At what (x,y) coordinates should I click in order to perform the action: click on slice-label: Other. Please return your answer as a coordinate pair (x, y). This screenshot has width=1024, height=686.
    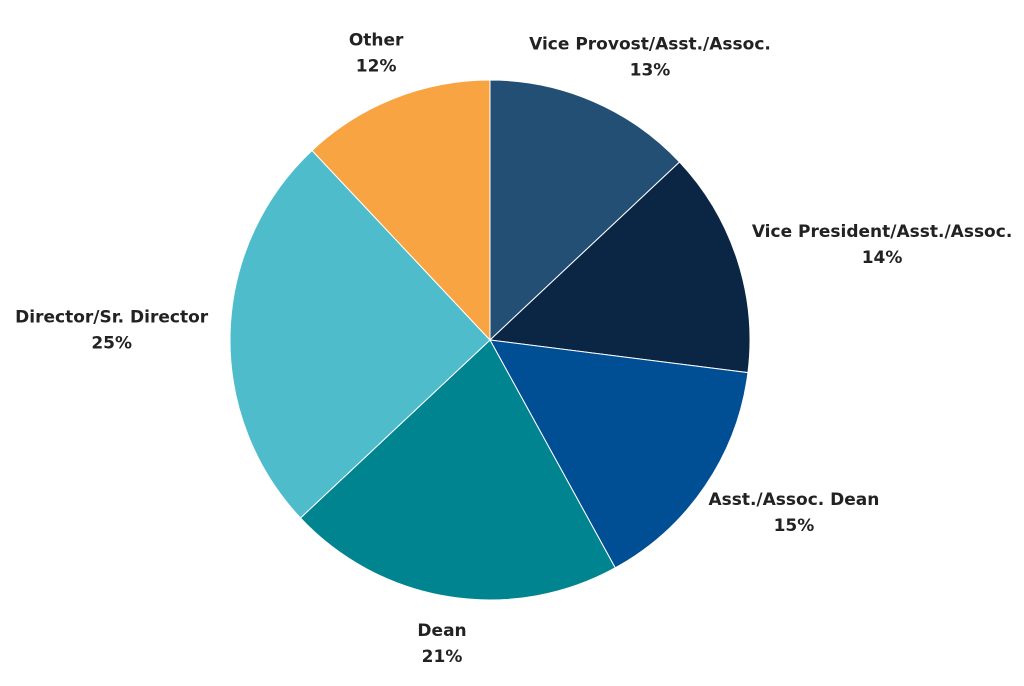
    Looking at the image, I should click on (376, 41).